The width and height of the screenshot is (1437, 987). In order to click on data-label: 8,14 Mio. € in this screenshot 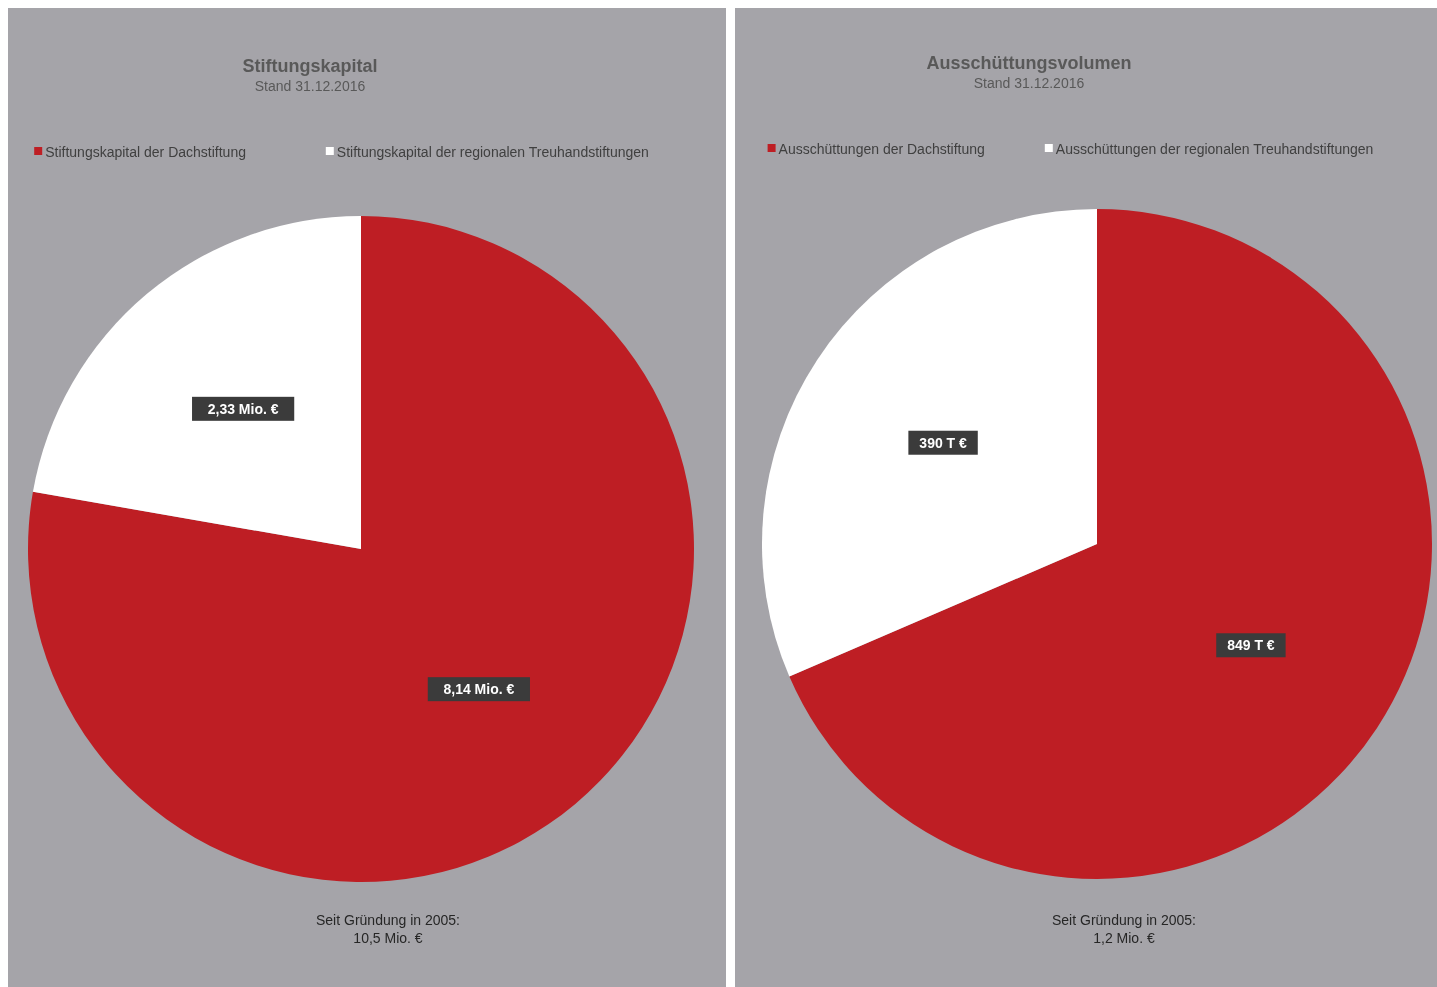, I will do `click(479, 689)`.